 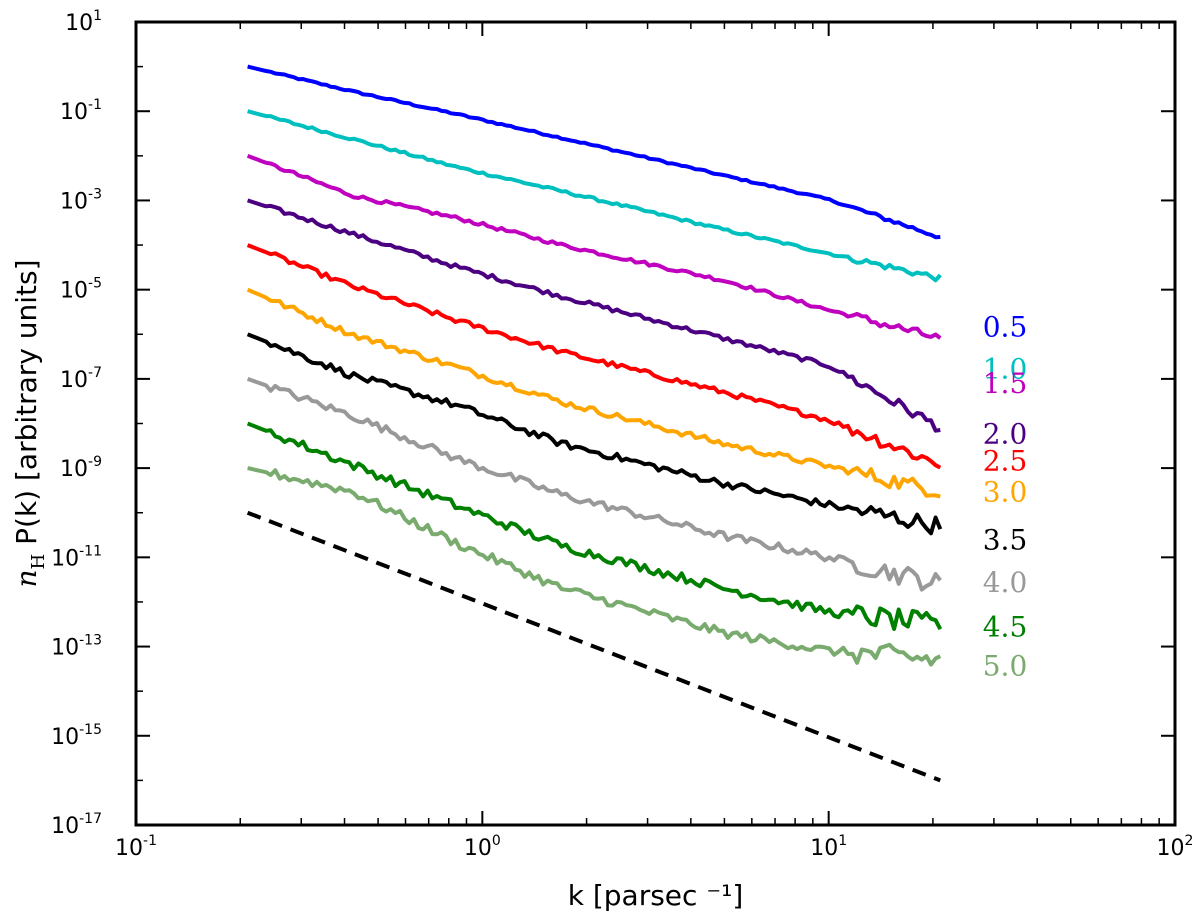 What do you see at coordinates (95, 462) in the screenshot?
I see `y-tick-exp: -9` at bounding box center [95, 462].